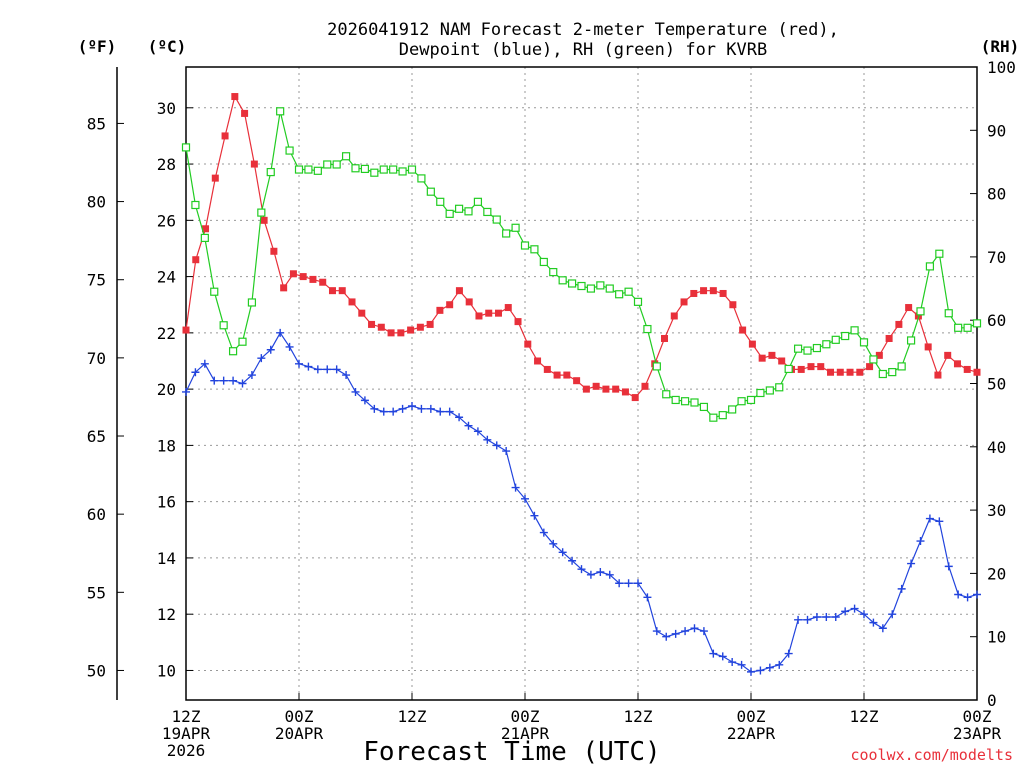 The image size is (1024, 768). Describe the element at coordinates (166, 108) in the screenshot. I see `celsius-tick-label: 30` at that location.